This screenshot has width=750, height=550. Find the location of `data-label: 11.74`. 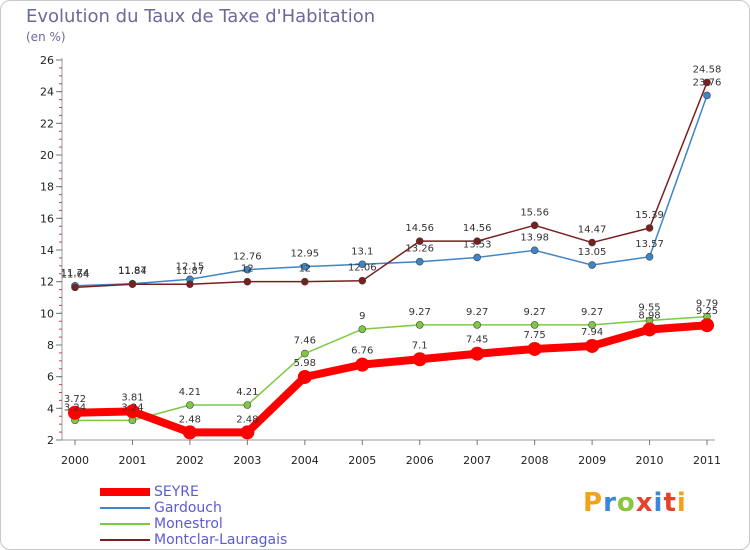

data-label: 11.74 is located at coordinates (75, 273).